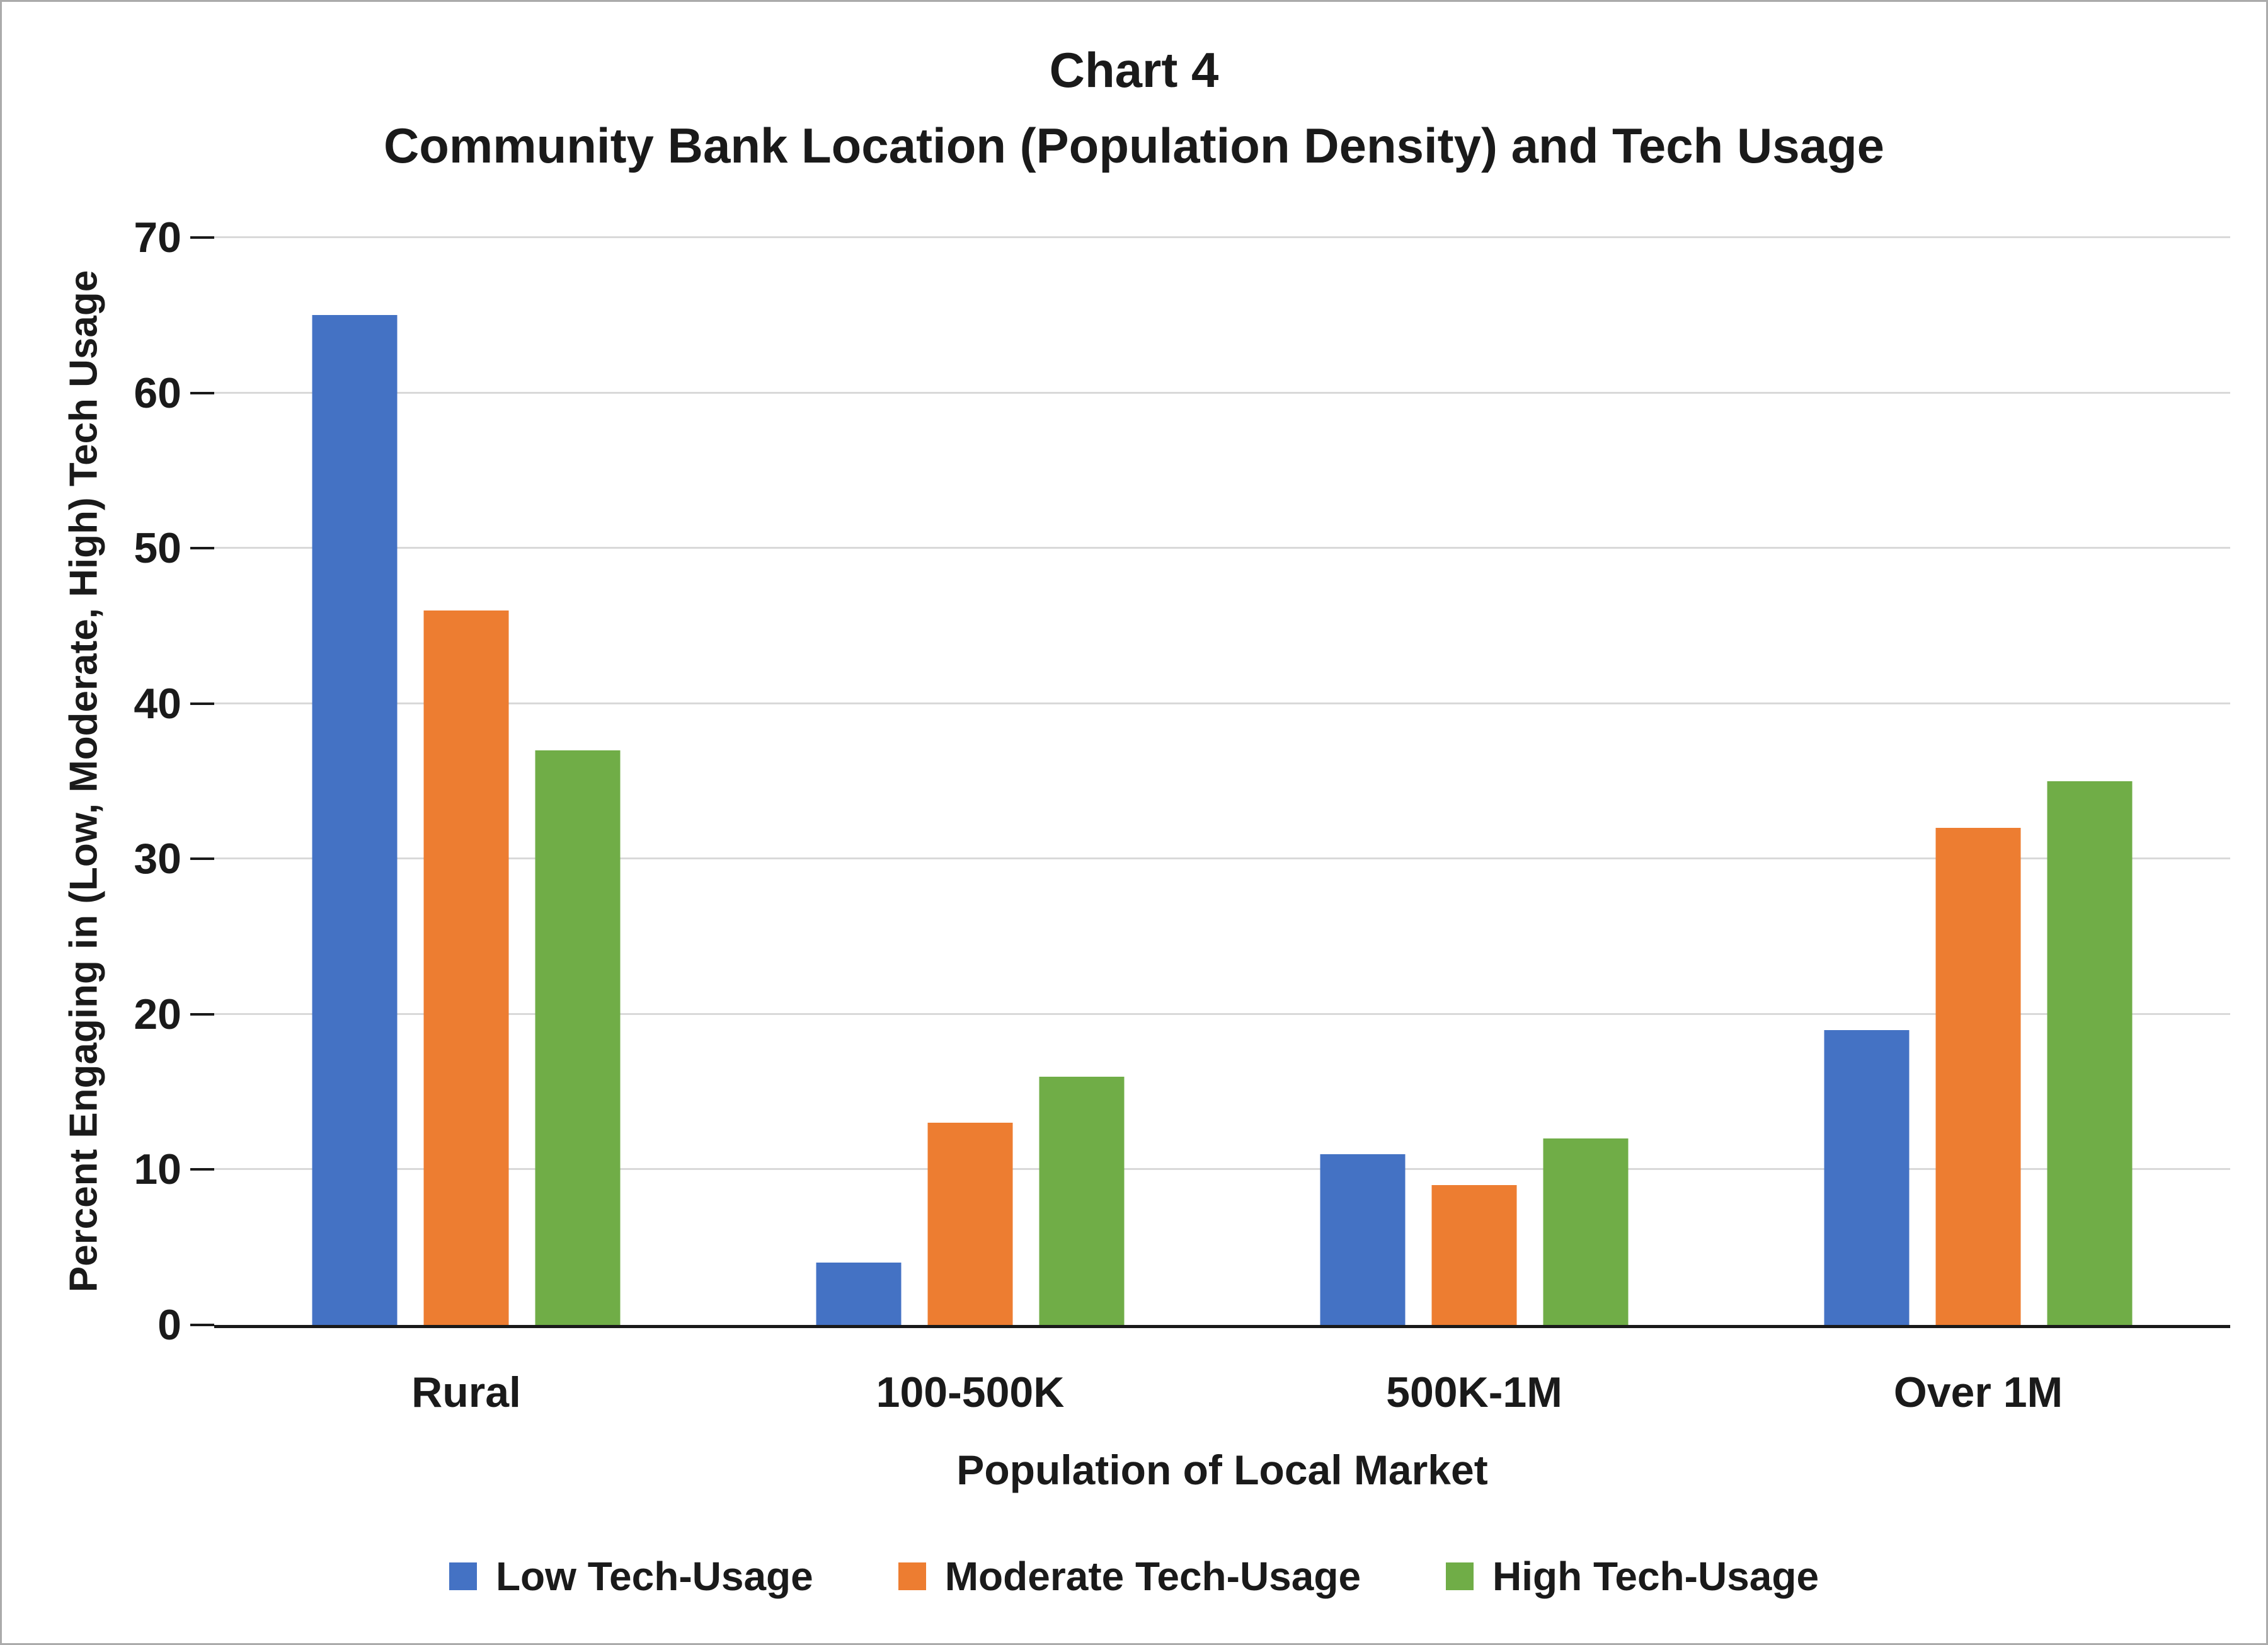  I want to click on legend-label: Low Tech-Usage, so click(654, 1576).